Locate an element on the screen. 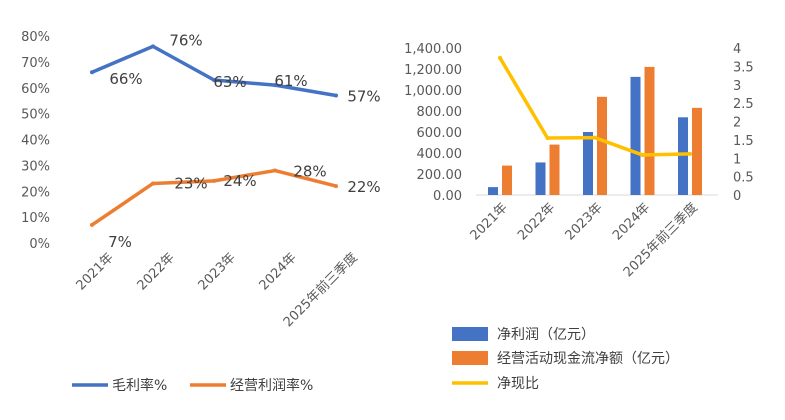 Image resolution: width=785 pixels, height=420 pixels. data-label: 23% is located at coordinates (190, 183).